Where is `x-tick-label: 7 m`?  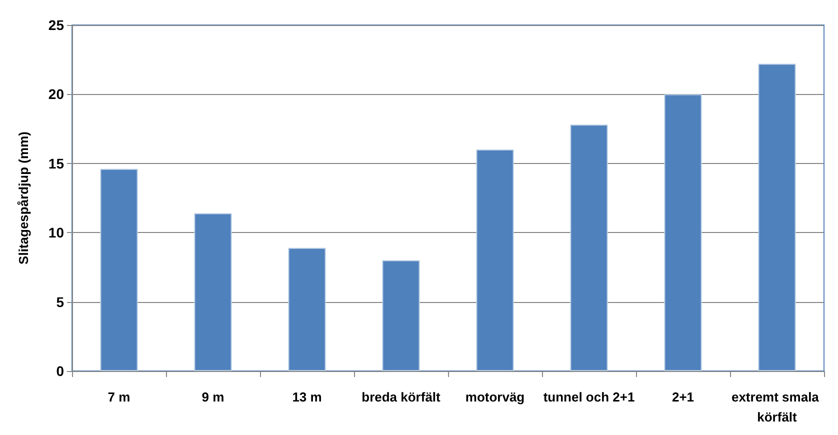 x-tick-label: 7 m is located at coordinates (119, 397).